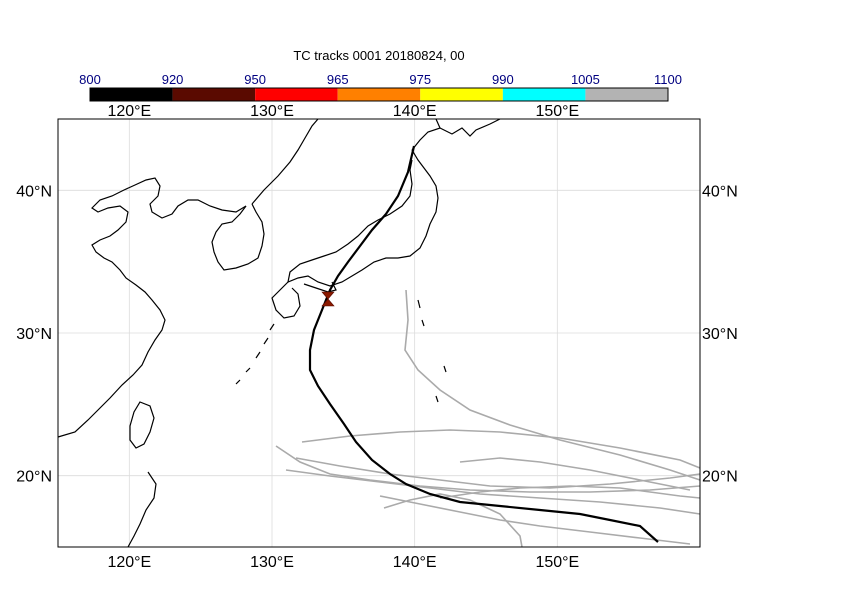  What do you see at coordinates (420, 79) in the screenshot?
I see `colorbar-level-label: 975` at bounding box center [420, 79].